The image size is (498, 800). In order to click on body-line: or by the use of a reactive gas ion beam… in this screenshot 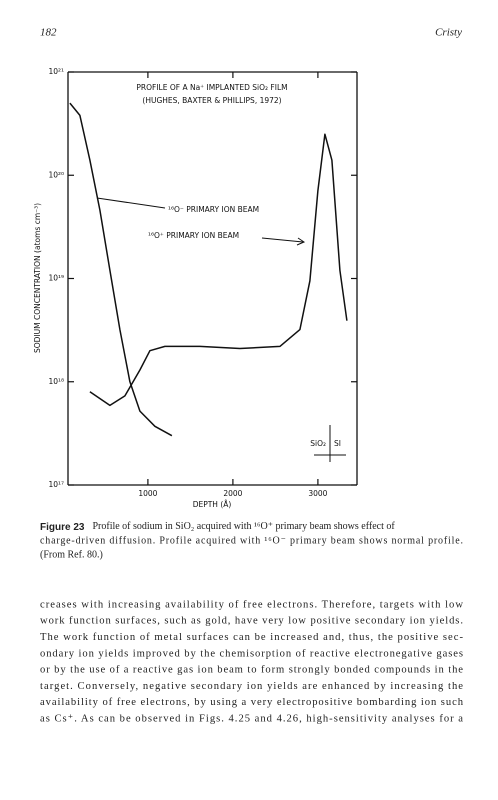, I will do `click(251, 670)`.